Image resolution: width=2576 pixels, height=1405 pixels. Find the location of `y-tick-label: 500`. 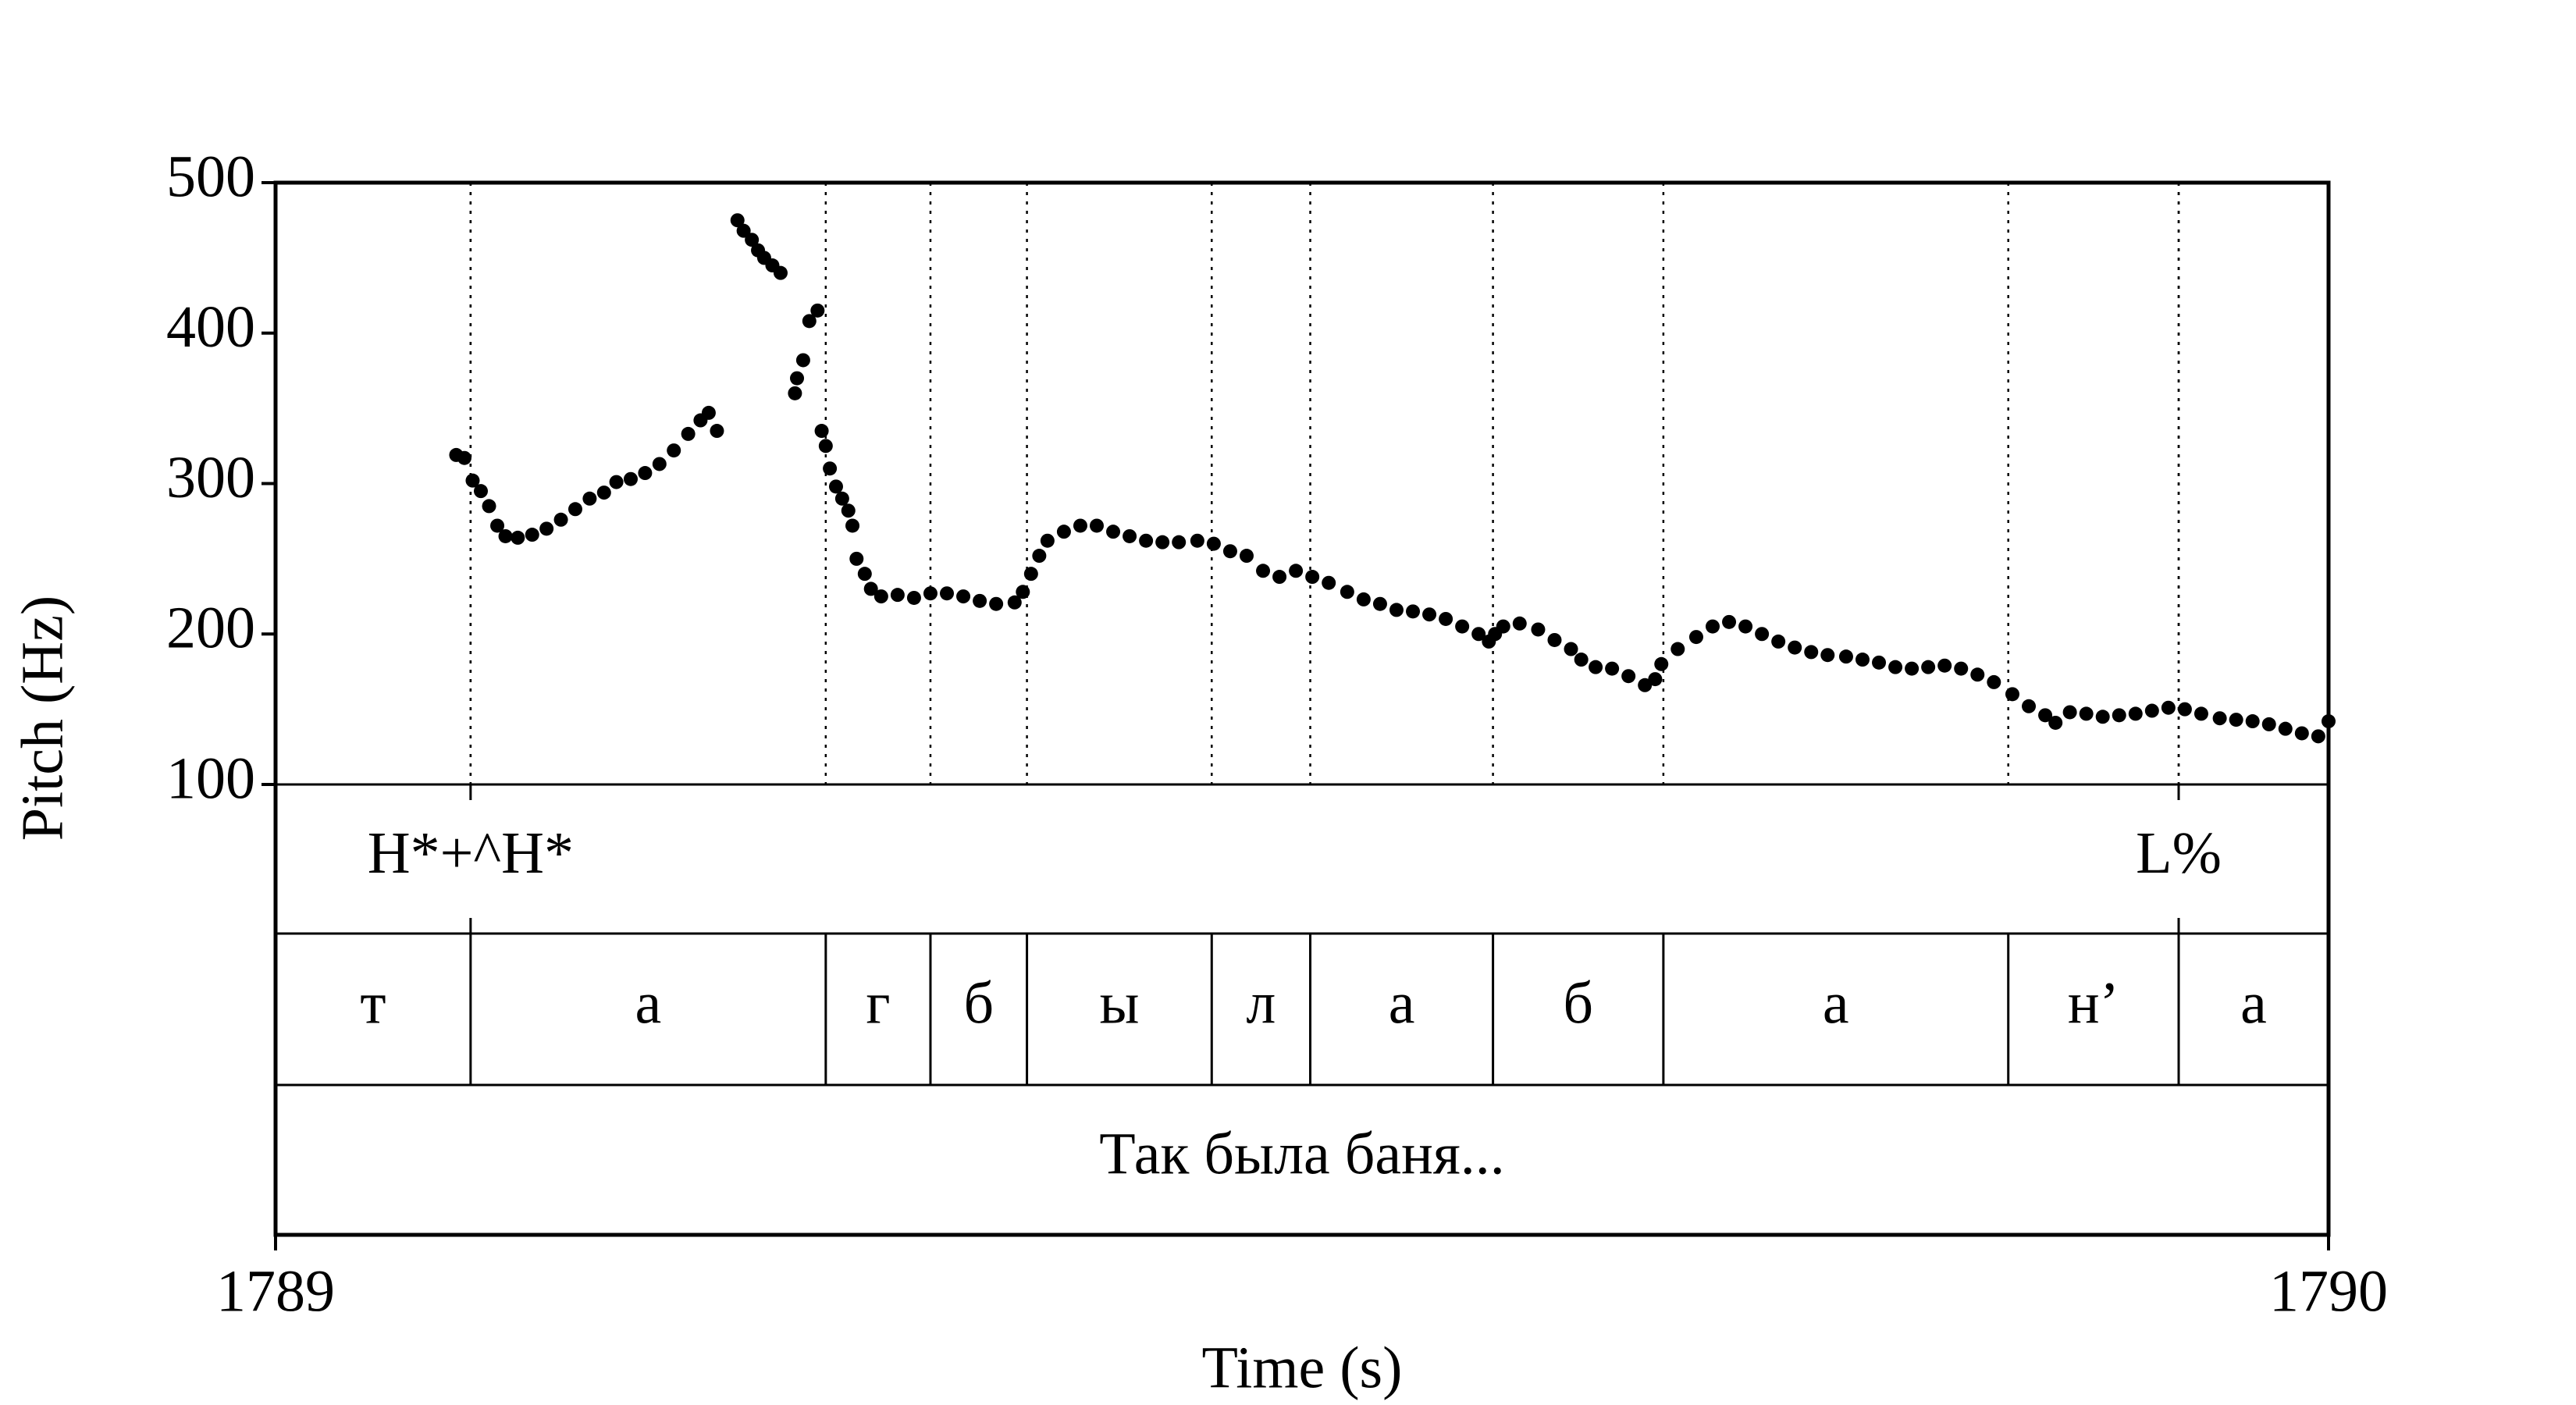

y-tick-label: 500 is located at coordinates (210, 177).